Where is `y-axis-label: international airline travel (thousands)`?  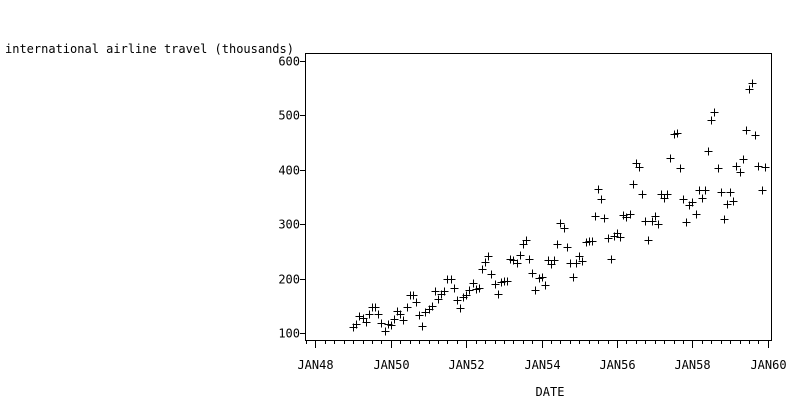
y-axis-label: international airline travel (thousands) is located at coordinates (149, 49).